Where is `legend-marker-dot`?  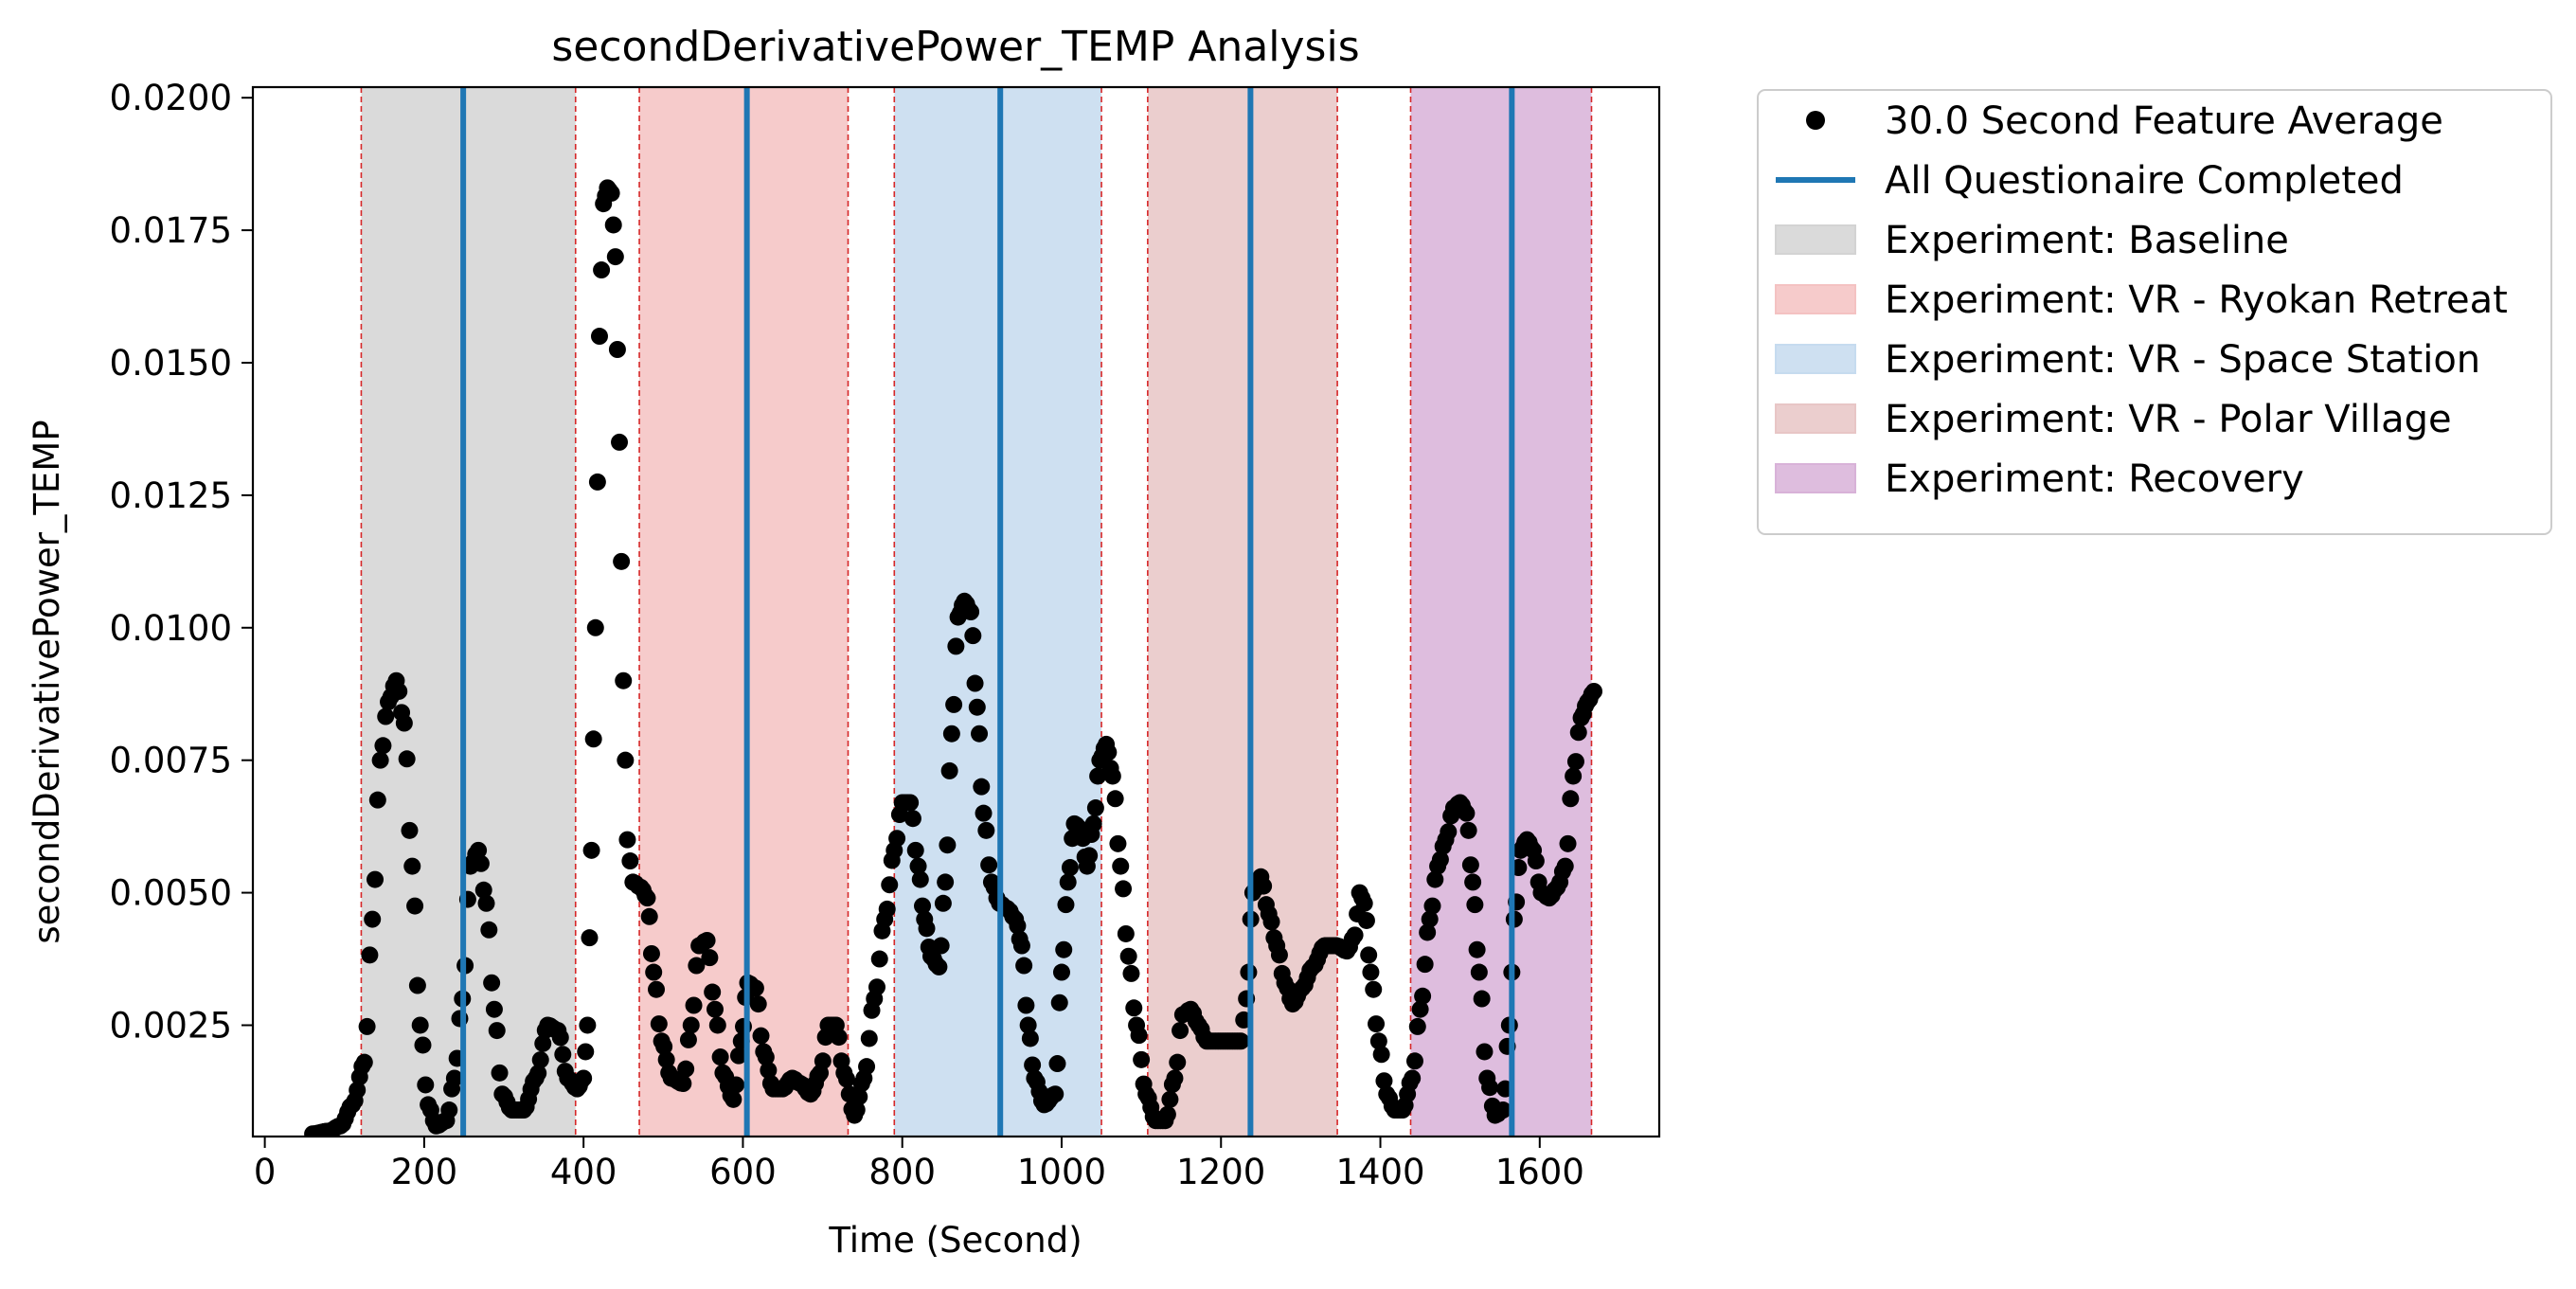 legend-marker-dot is located at coordinates (1815, 121).